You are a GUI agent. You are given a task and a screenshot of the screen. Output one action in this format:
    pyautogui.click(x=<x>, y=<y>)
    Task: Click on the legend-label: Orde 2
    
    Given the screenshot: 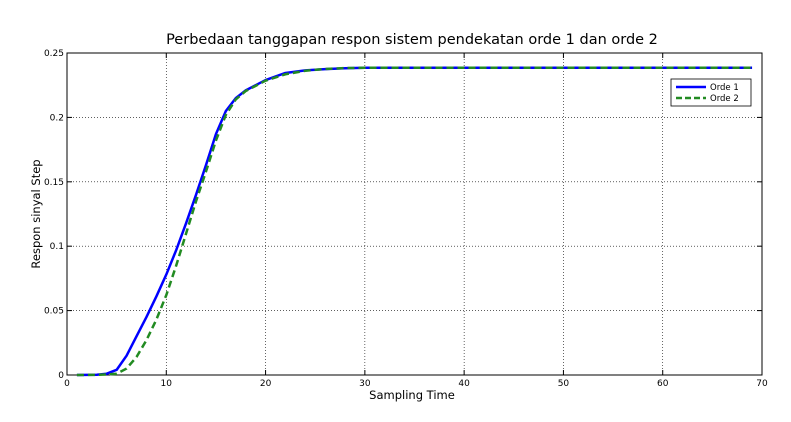 What is the action you would take?
    pyautogui.click(x=724, y=99)
    